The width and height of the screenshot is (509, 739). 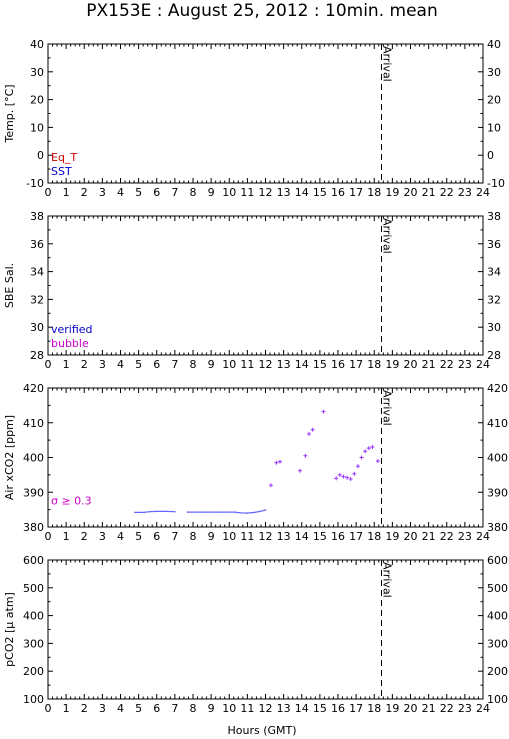 What do you see at coordinates (494, 272) in the screenshot?
I see `y-tick-label-right: 34` at bounding box center [494, 272].